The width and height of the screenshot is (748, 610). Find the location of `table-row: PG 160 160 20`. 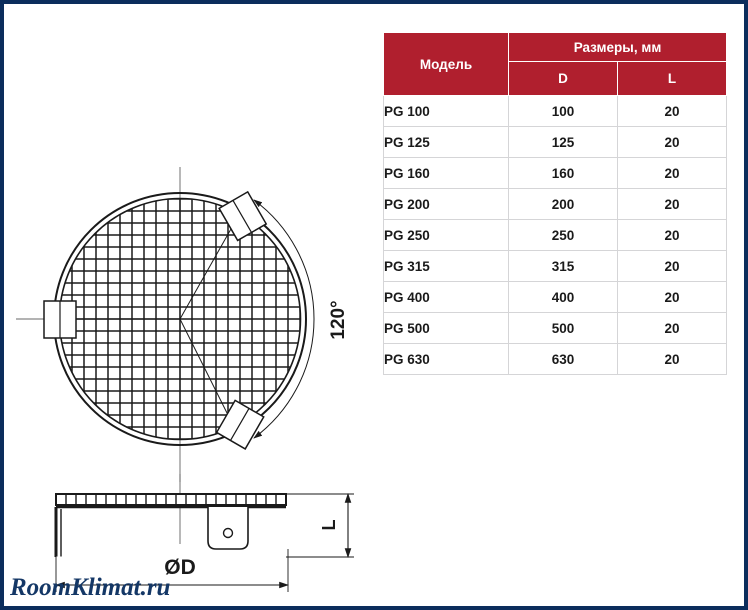

table-row: PG 160 160 20 is located at coordinates (555, 173).